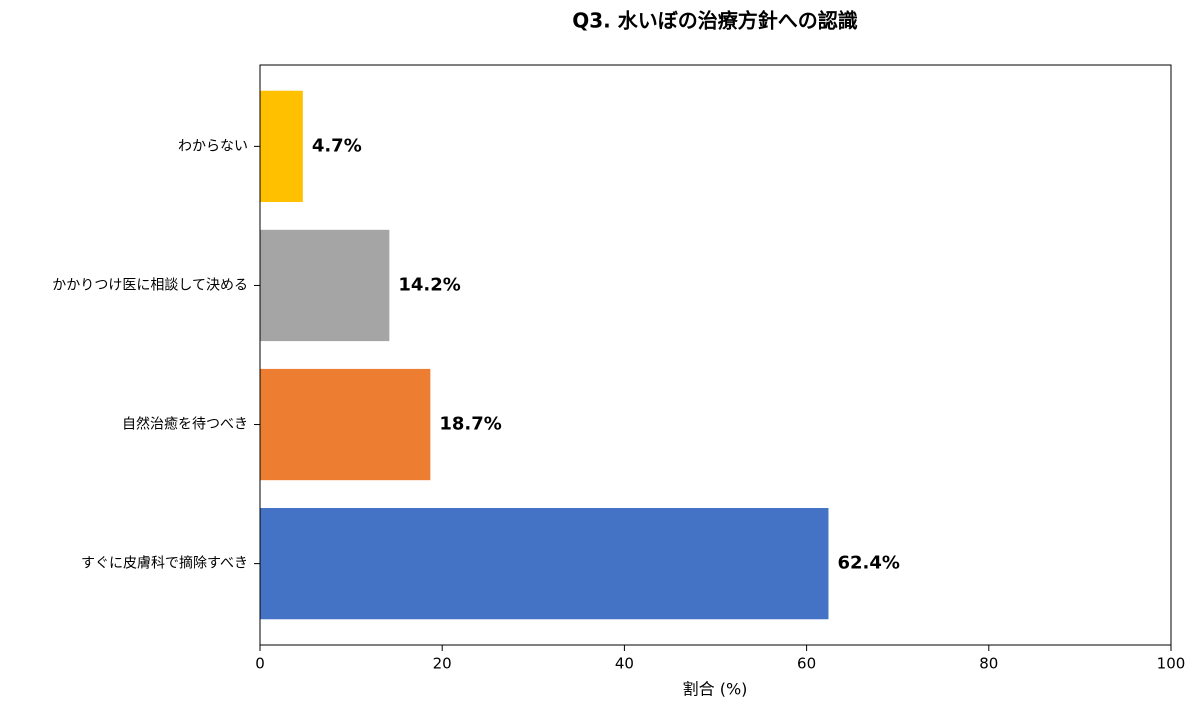 This screenshot has width=1200, height=712. I want to click on y-tick-label: かかりつけ医に相談して決める, so click(150, 285).